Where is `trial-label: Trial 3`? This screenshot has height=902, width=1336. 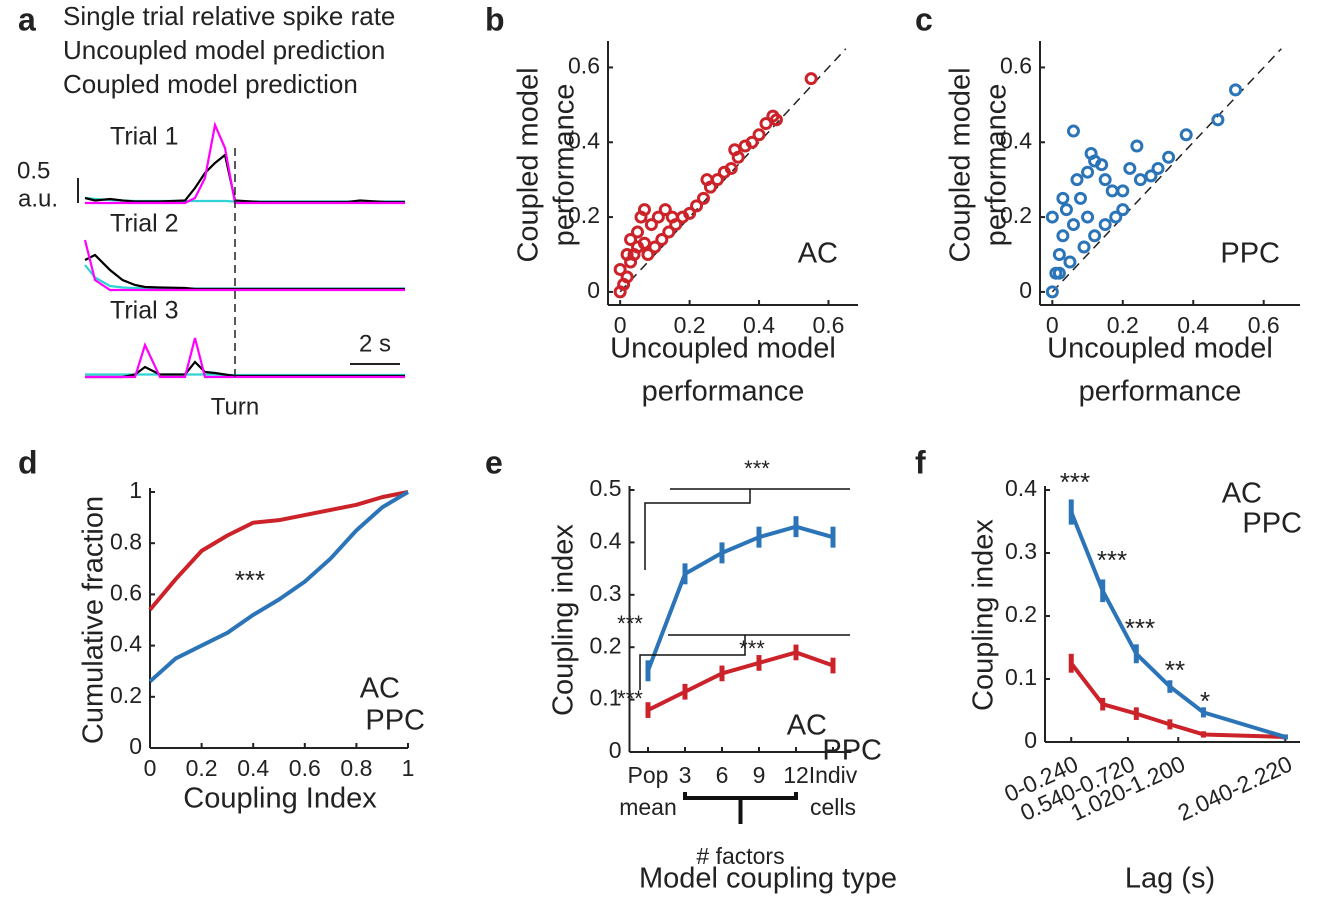
trial-label: Trial 3 is located at coordinates (144, 311).